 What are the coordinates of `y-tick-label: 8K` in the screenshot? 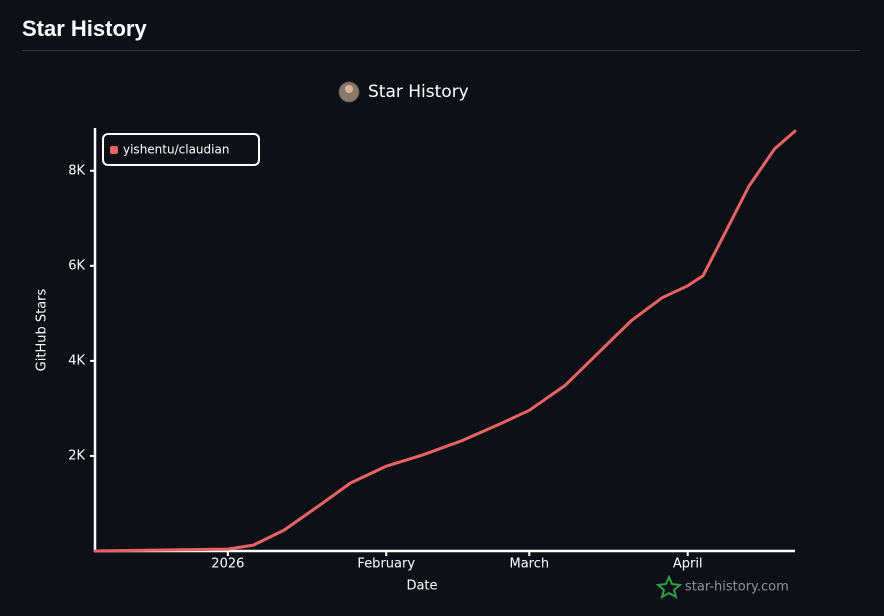 It's located at (76, 170).